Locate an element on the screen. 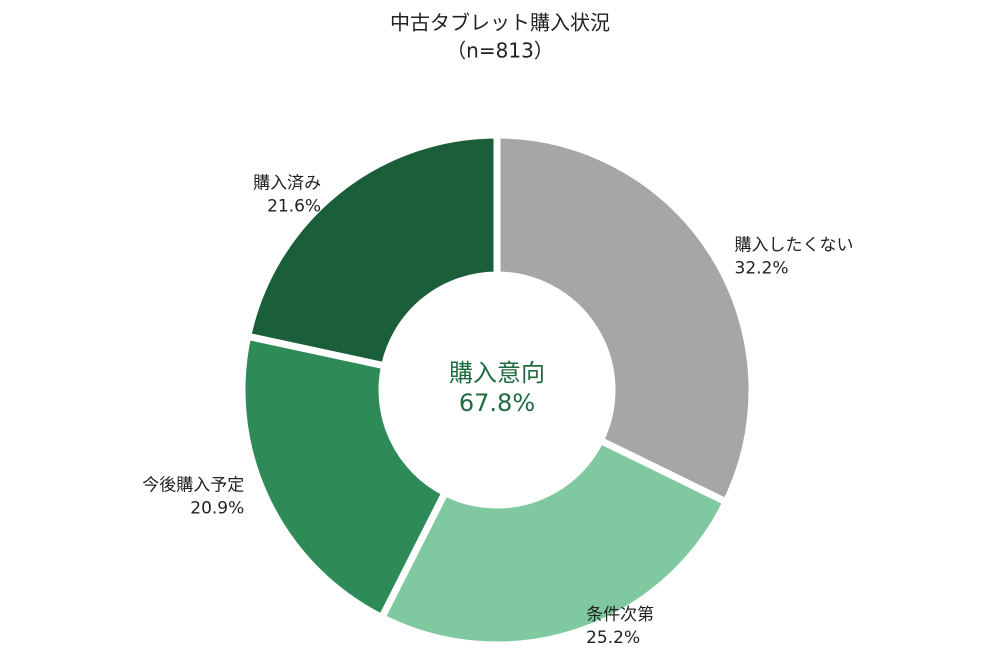 The height and width of the screenshot is (667, 1000). segment-value-label: 25.2% is located at coordinates (613, 638).